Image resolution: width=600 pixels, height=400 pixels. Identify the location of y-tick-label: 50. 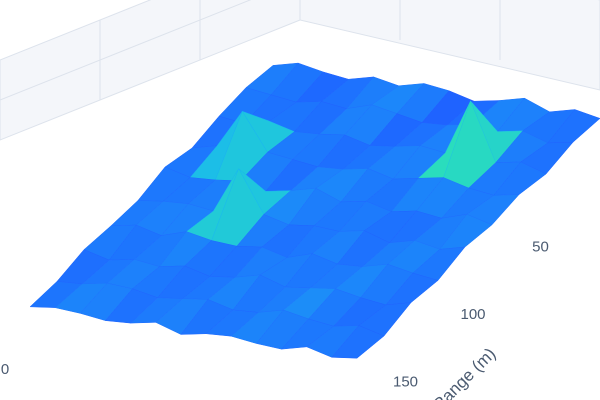
(540, 246).